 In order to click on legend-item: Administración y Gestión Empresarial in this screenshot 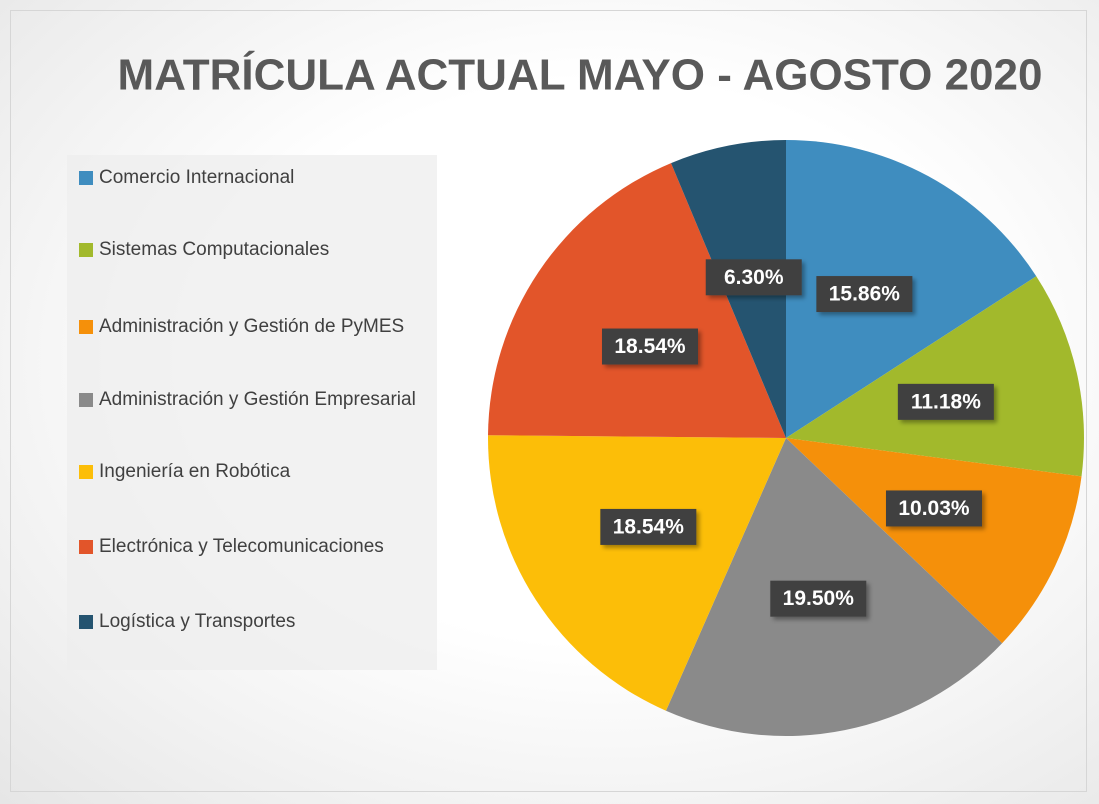, I will do `click(251, 400)`.